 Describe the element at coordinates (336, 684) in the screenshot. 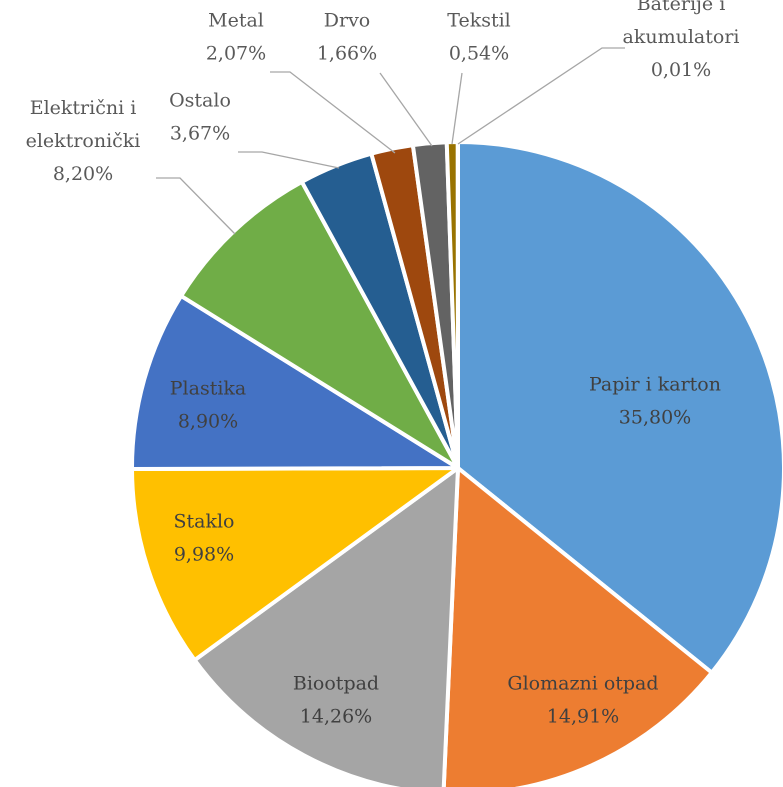

I see `slice-category-label: Biootpad` at that location.